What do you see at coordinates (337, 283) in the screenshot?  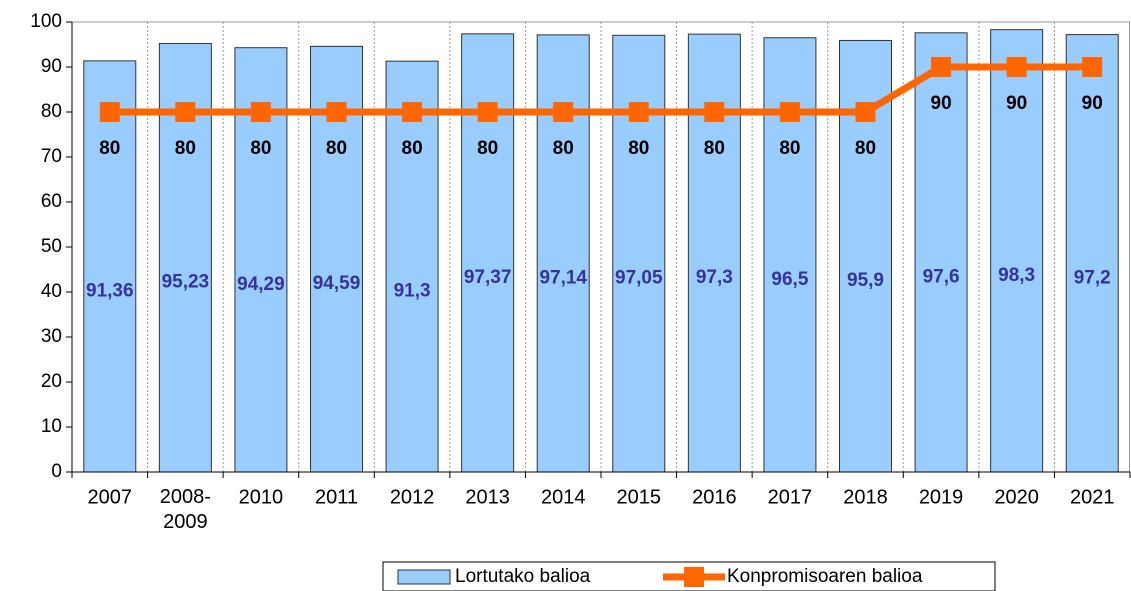 I see `bar-value-label: 94,59` at bounding box center [337, 283].